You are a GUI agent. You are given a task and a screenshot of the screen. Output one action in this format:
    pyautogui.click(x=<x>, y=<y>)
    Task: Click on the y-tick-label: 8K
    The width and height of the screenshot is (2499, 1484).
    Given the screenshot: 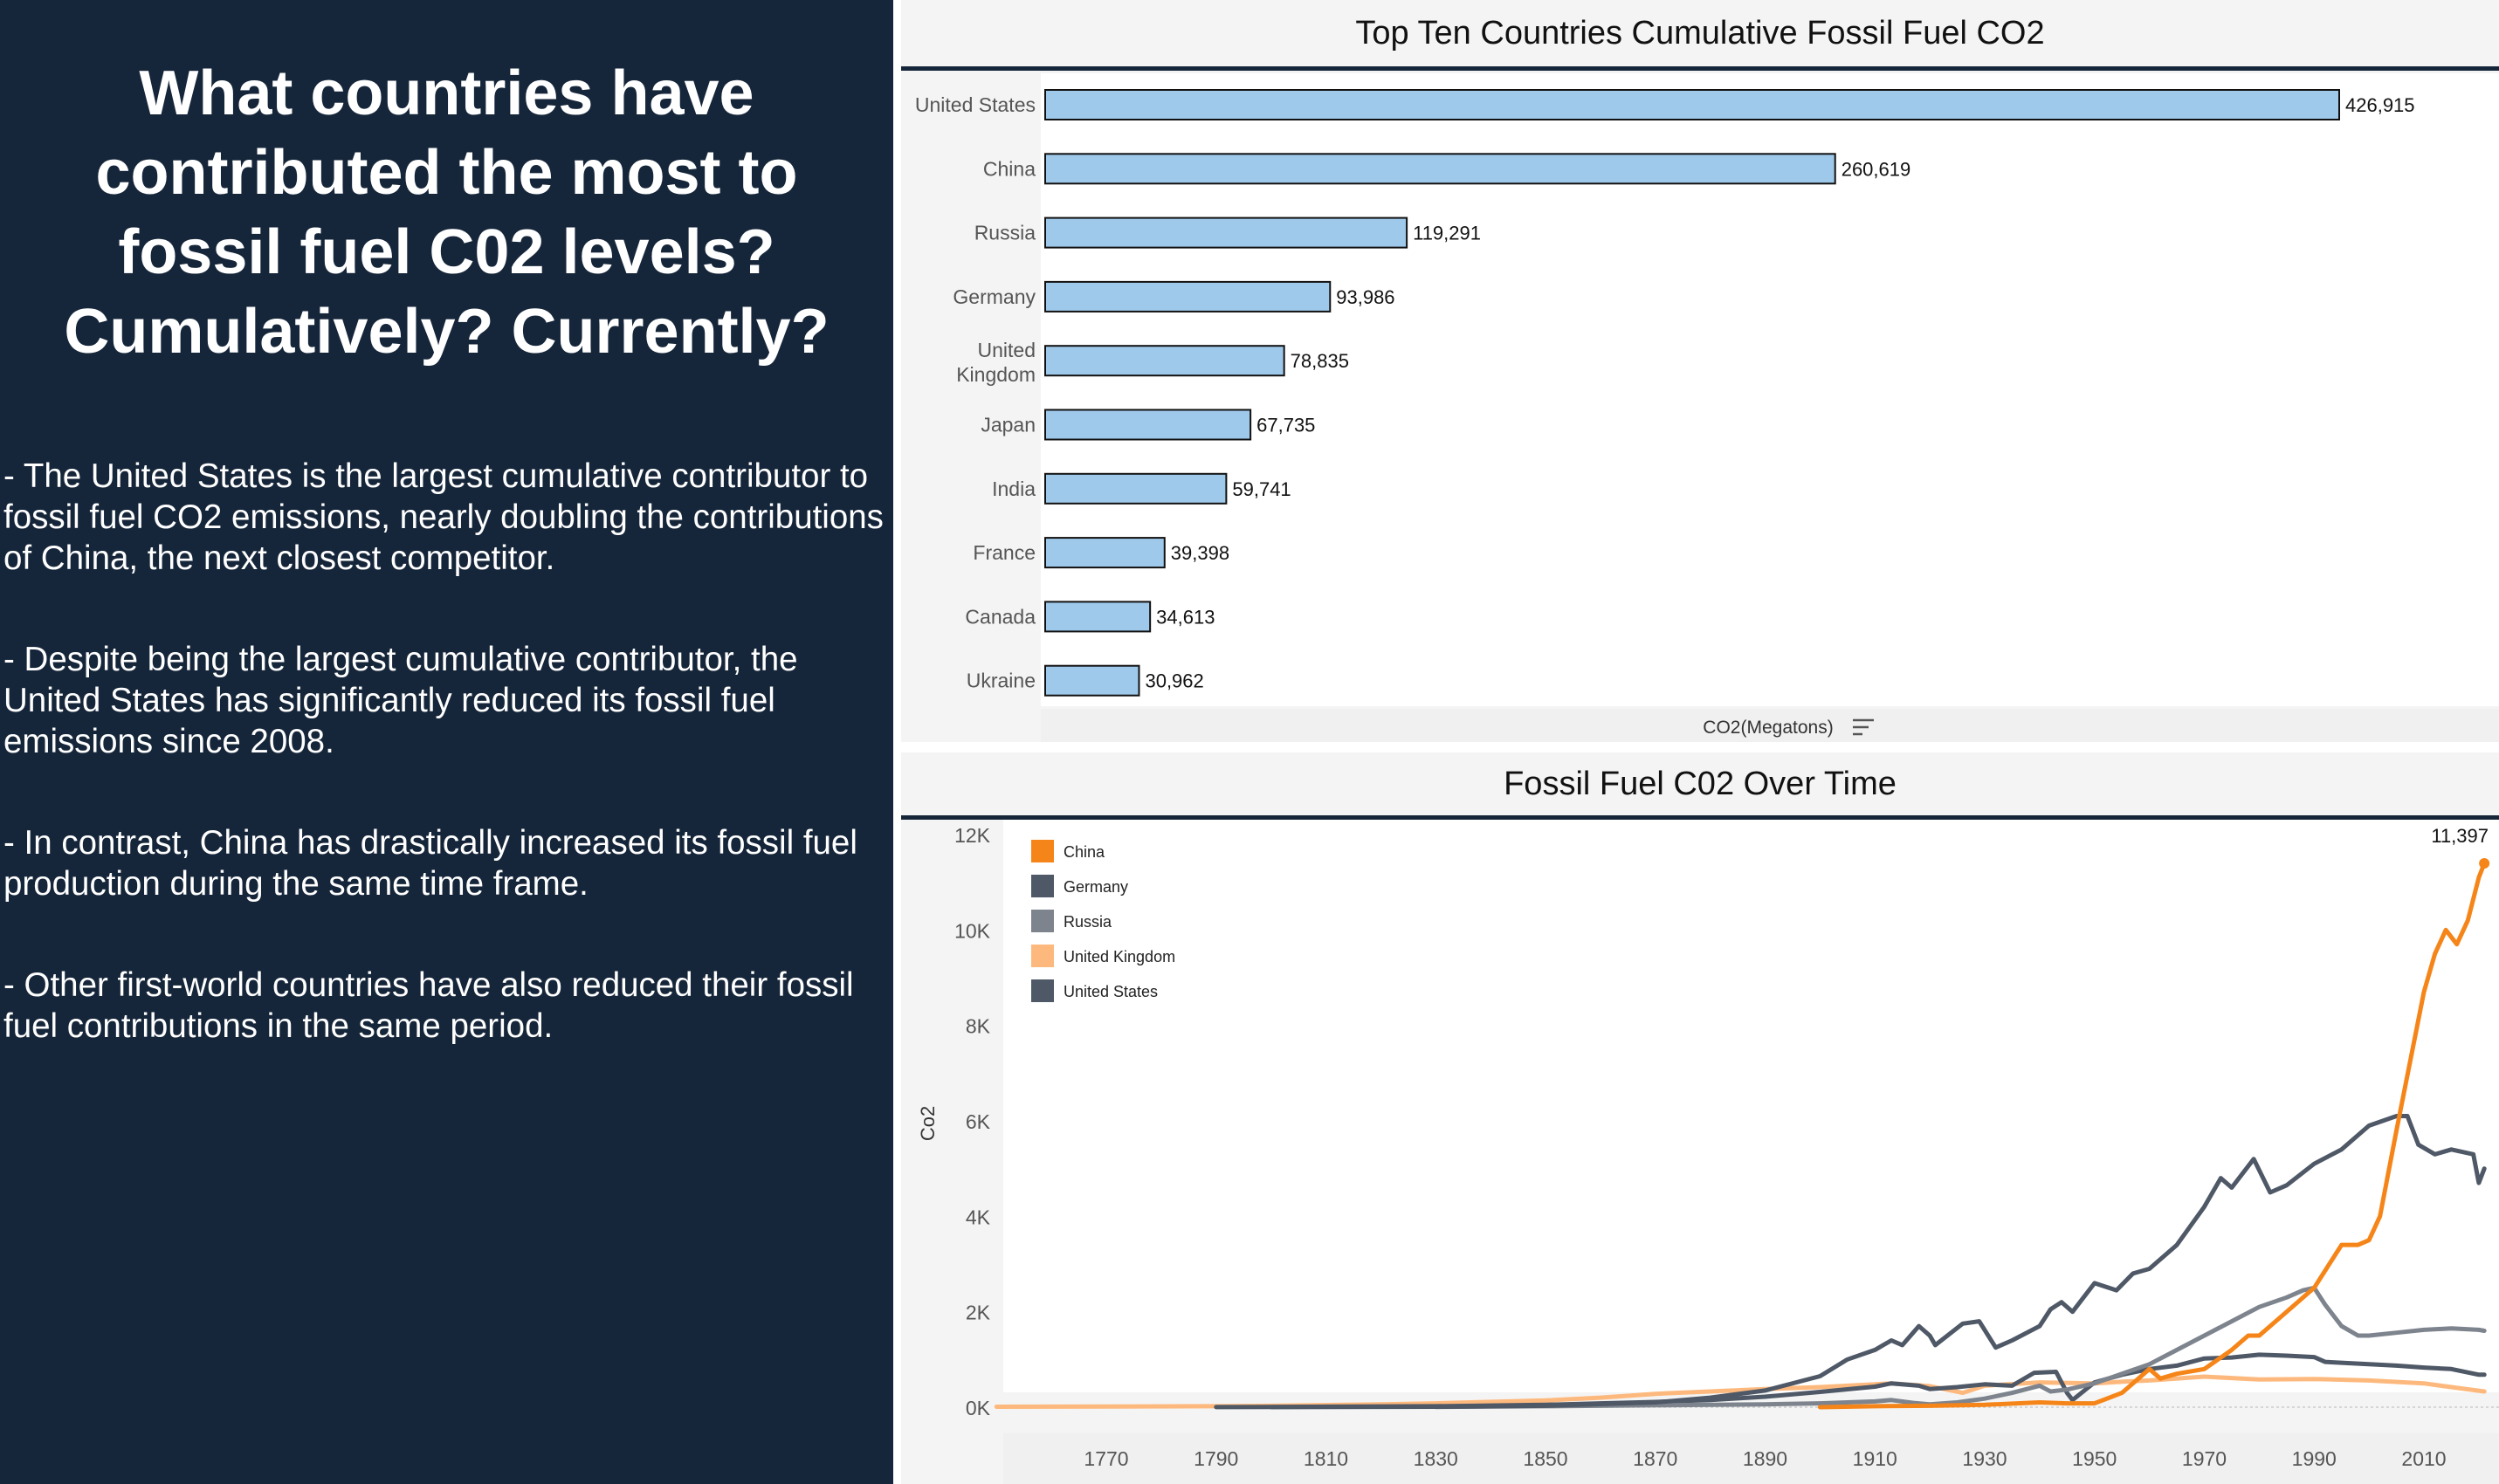 What is the action you would take?
    pyautogui.click(x=978, y=1026)
    